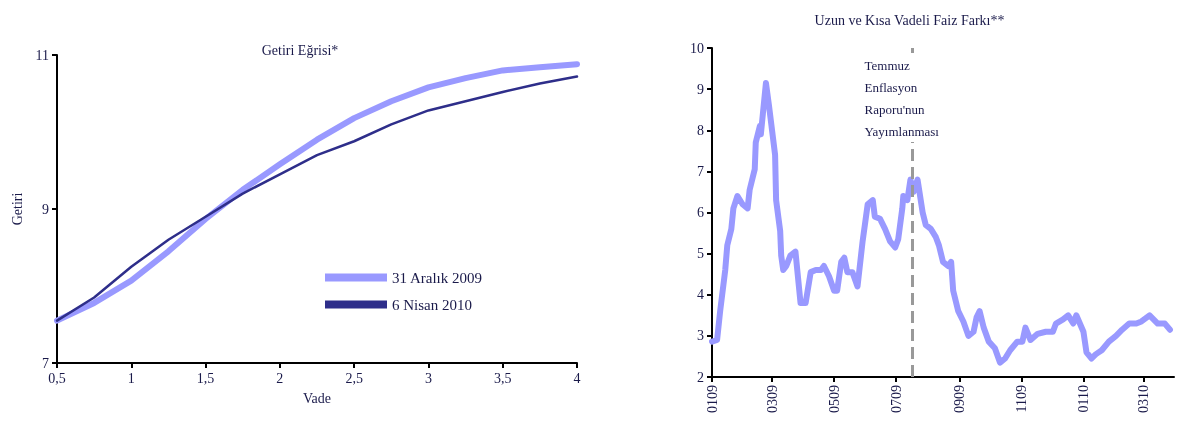 This screenshot has height=425, width=1179. I want to click on x-tick-label: 1109, so click(1021, 399).